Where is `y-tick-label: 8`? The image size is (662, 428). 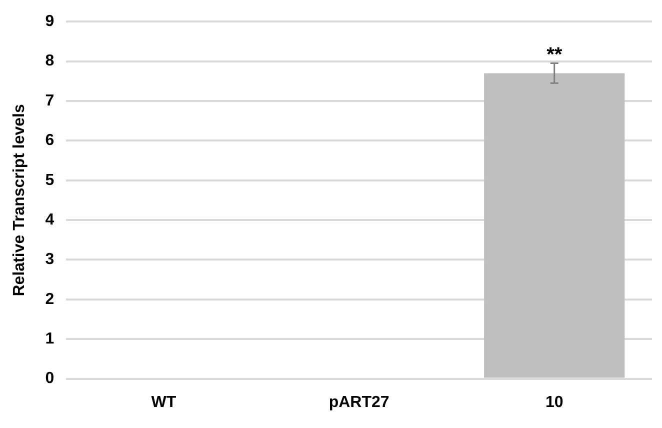
y-tick-label: 8 is located at coordinates (49, 61).